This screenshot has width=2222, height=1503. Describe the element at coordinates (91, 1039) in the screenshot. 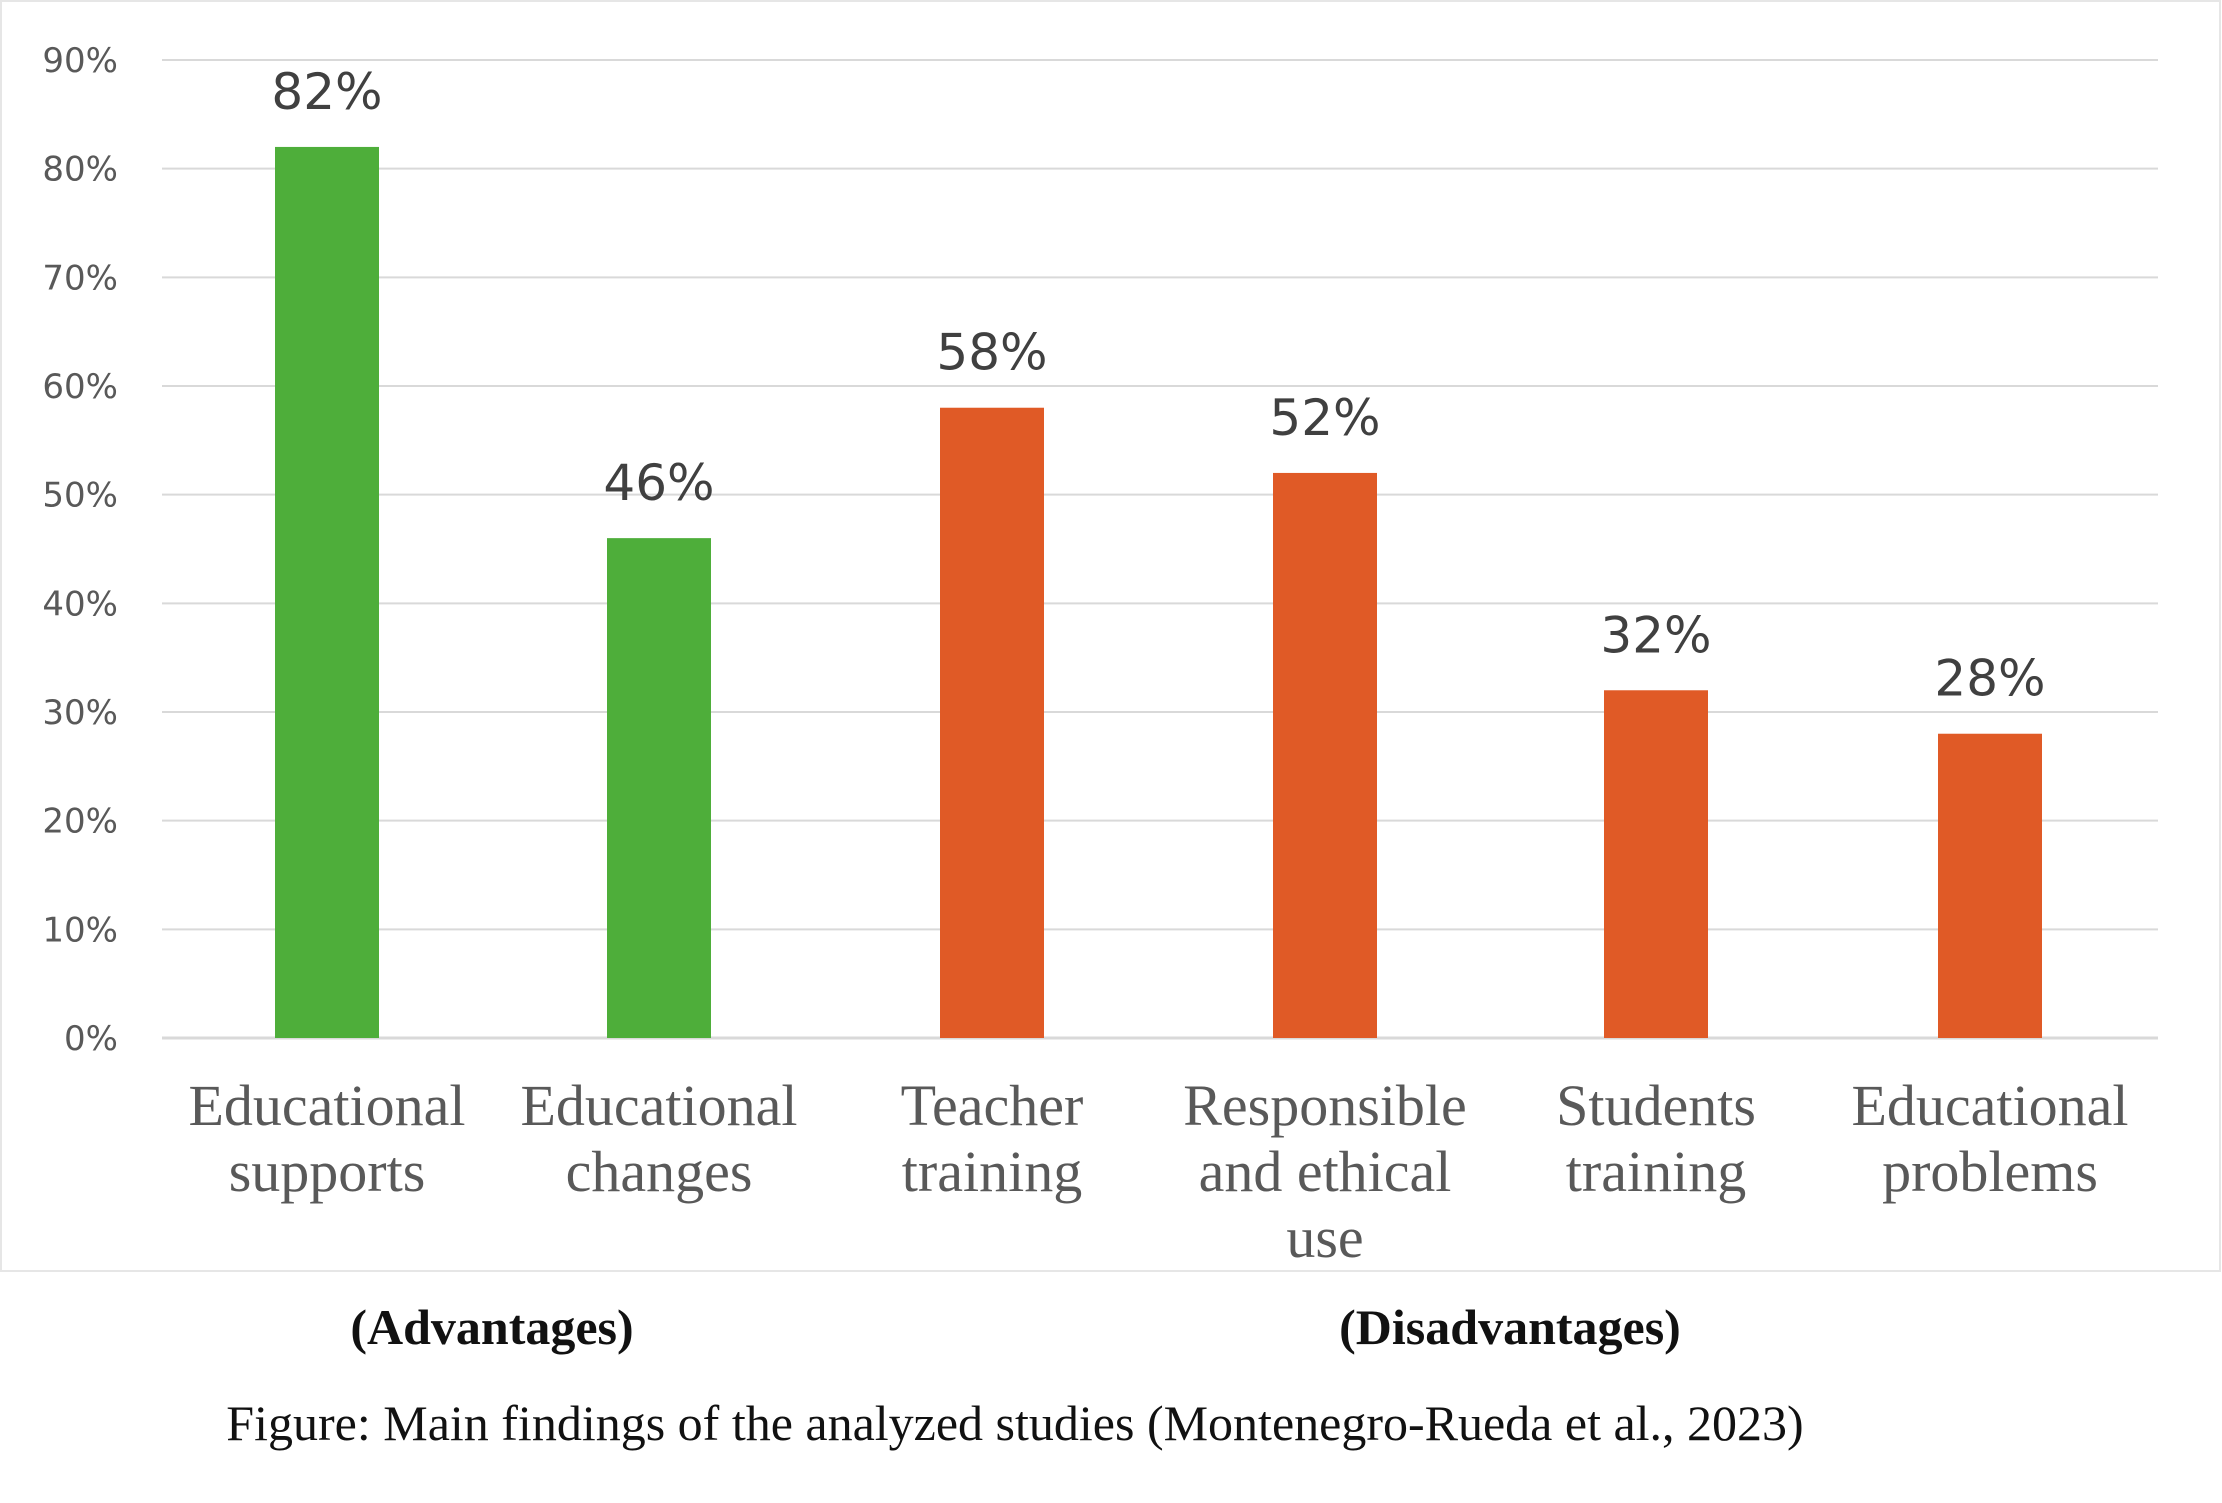

I see `y-tick-label: 0%` at that location.